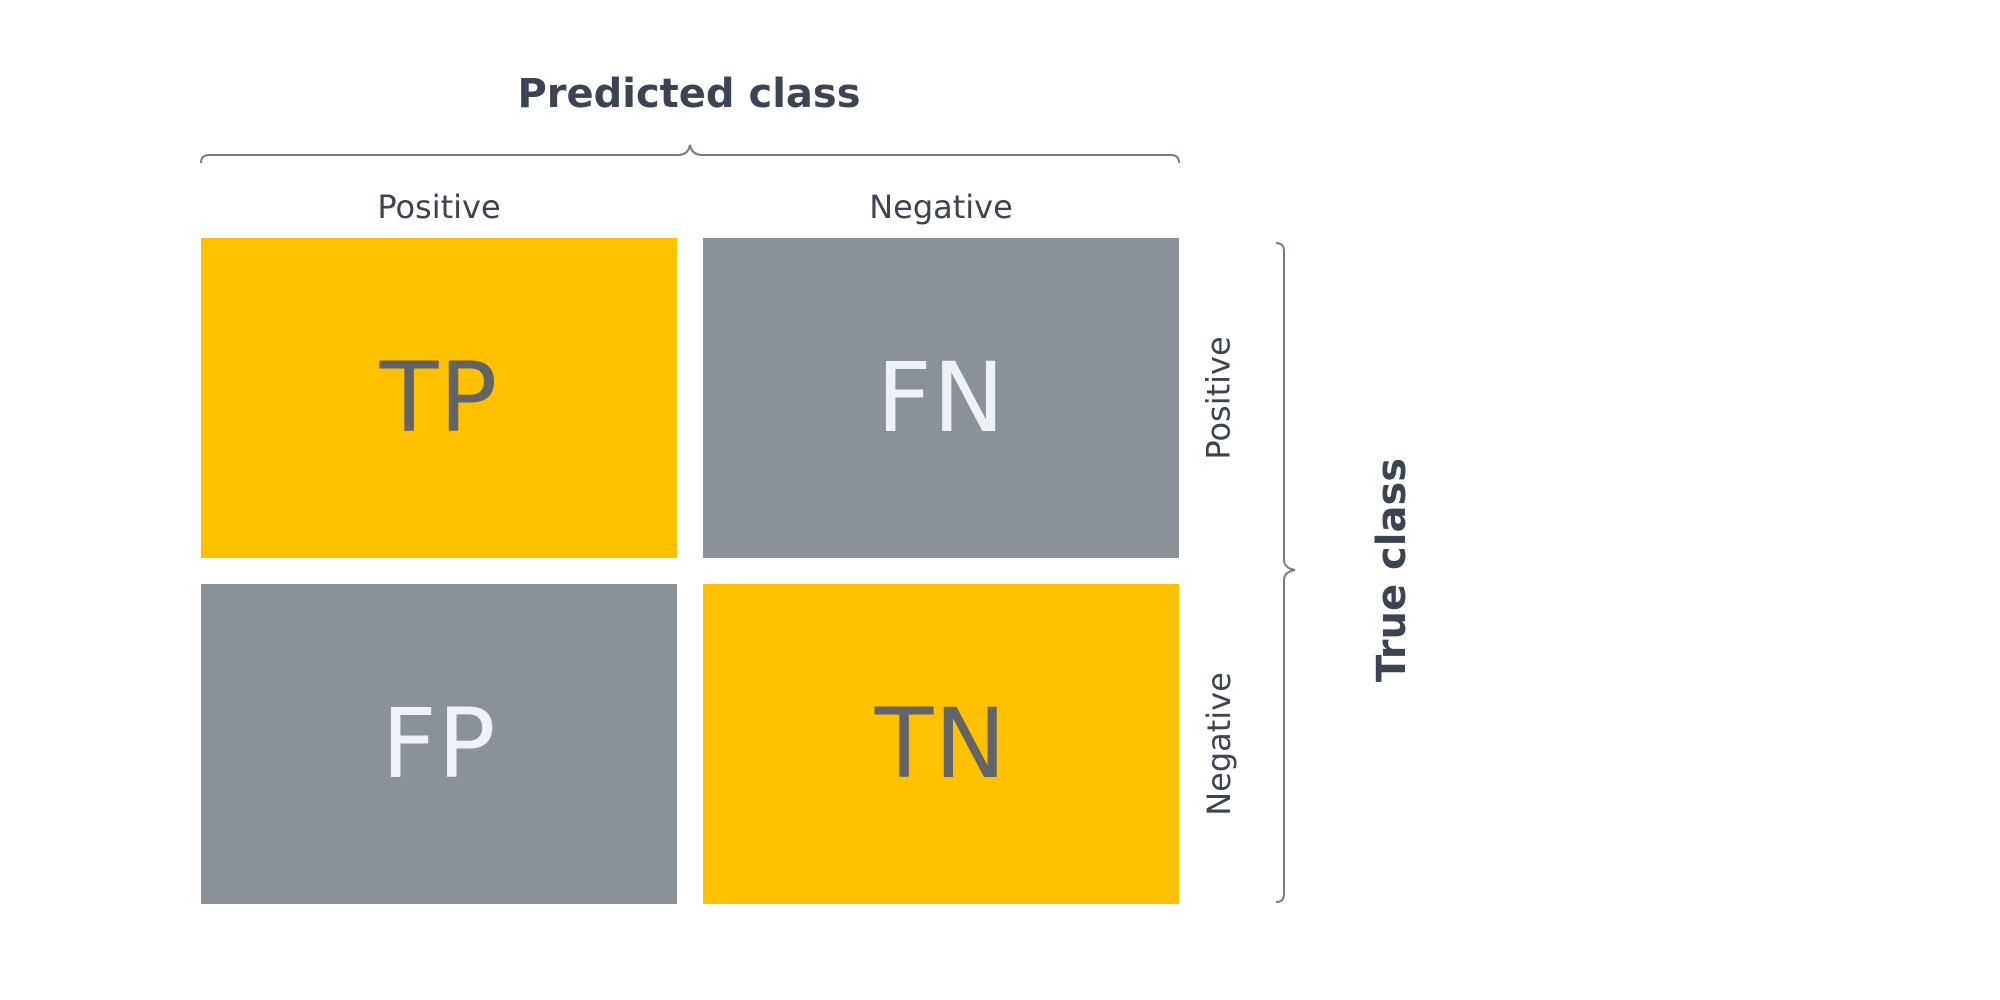  What do you see at coordinates (941, 744) in the screenshot?
I see `cell-true-negative: TN` at bounding box center [941, 744].